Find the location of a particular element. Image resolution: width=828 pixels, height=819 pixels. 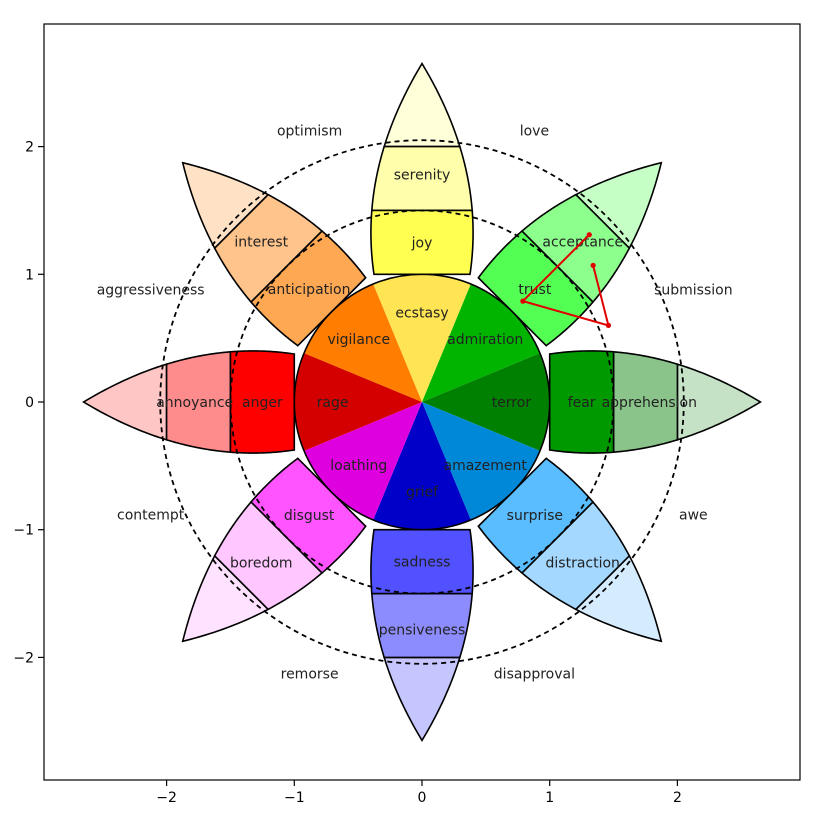

emotion-label: apprehension is located at coordinates (649, 403).